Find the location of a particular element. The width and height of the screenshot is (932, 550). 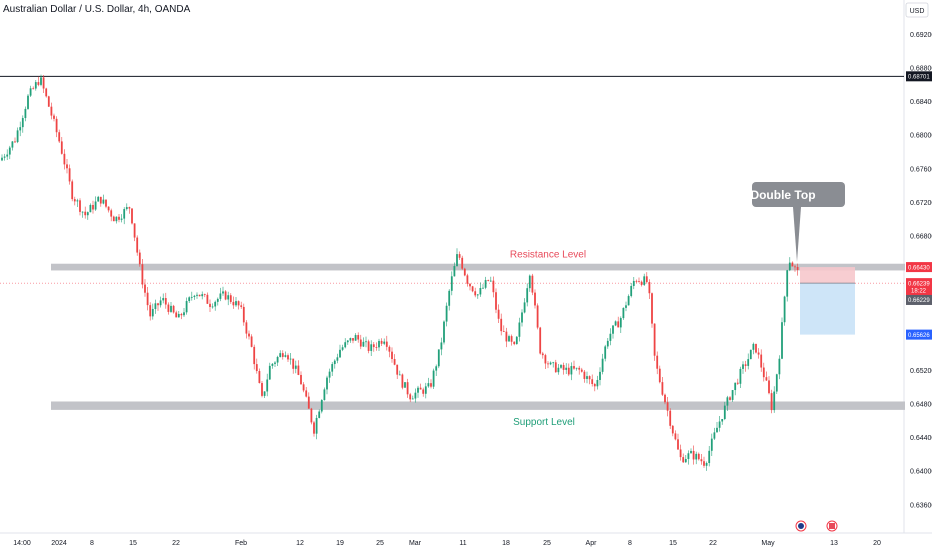

time-tick-label: 18 is located at coordinates (506, 543).